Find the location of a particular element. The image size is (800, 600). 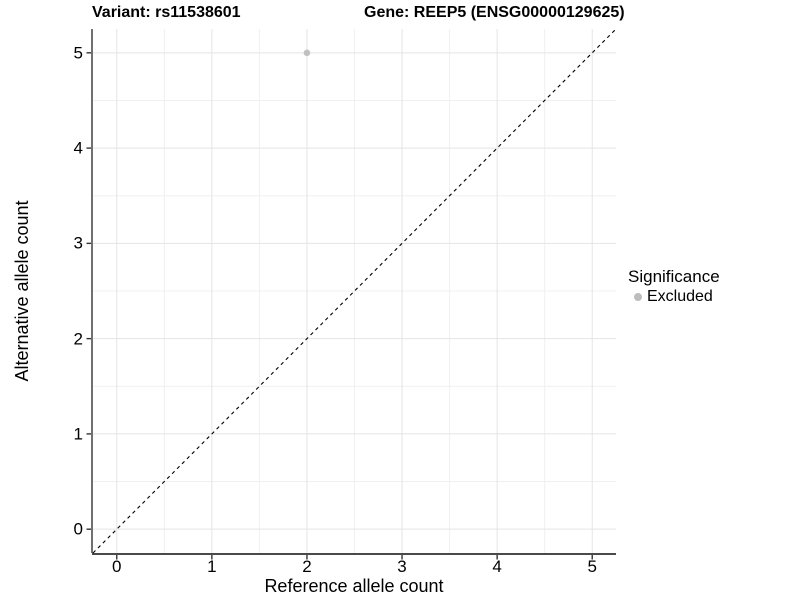

legend-item-excluded: Excluded is located at coordinates (677, 297).